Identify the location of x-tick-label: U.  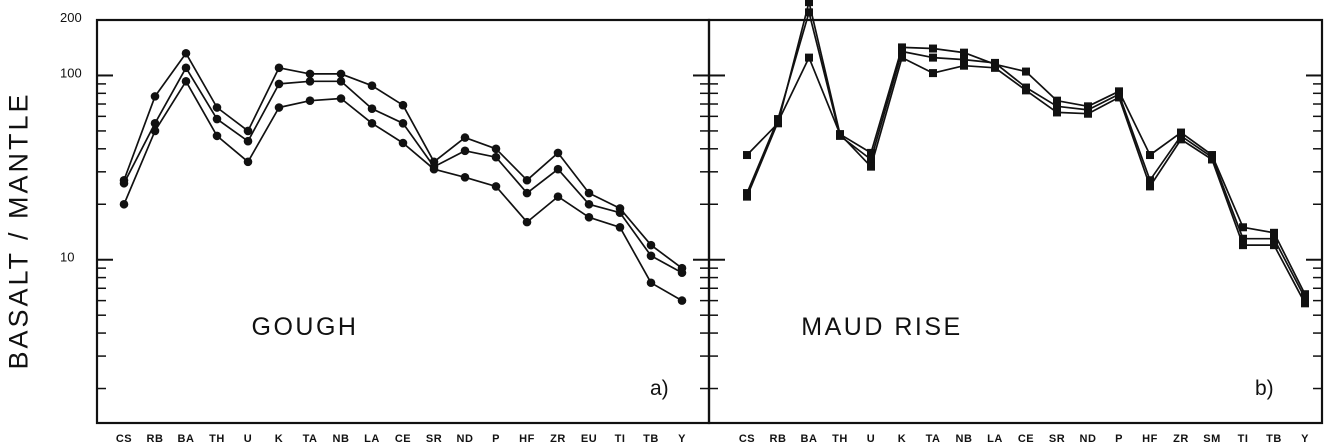
(248, 439).